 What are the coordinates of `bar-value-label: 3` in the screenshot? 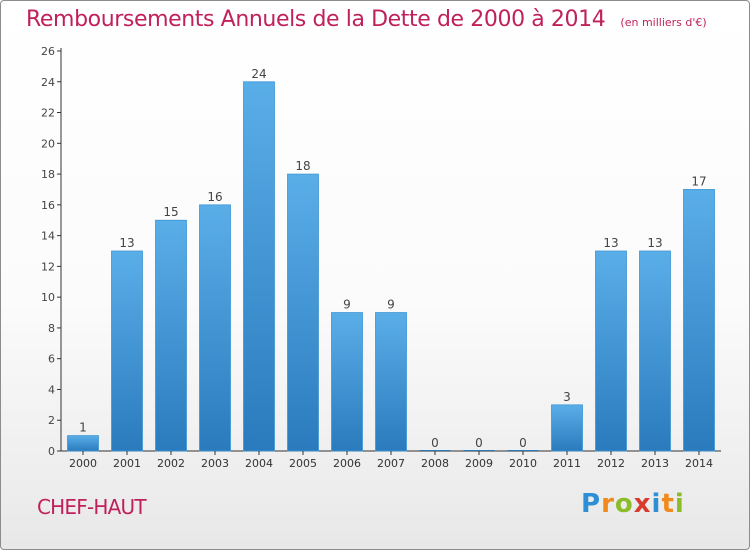 It's located at (567, 397).